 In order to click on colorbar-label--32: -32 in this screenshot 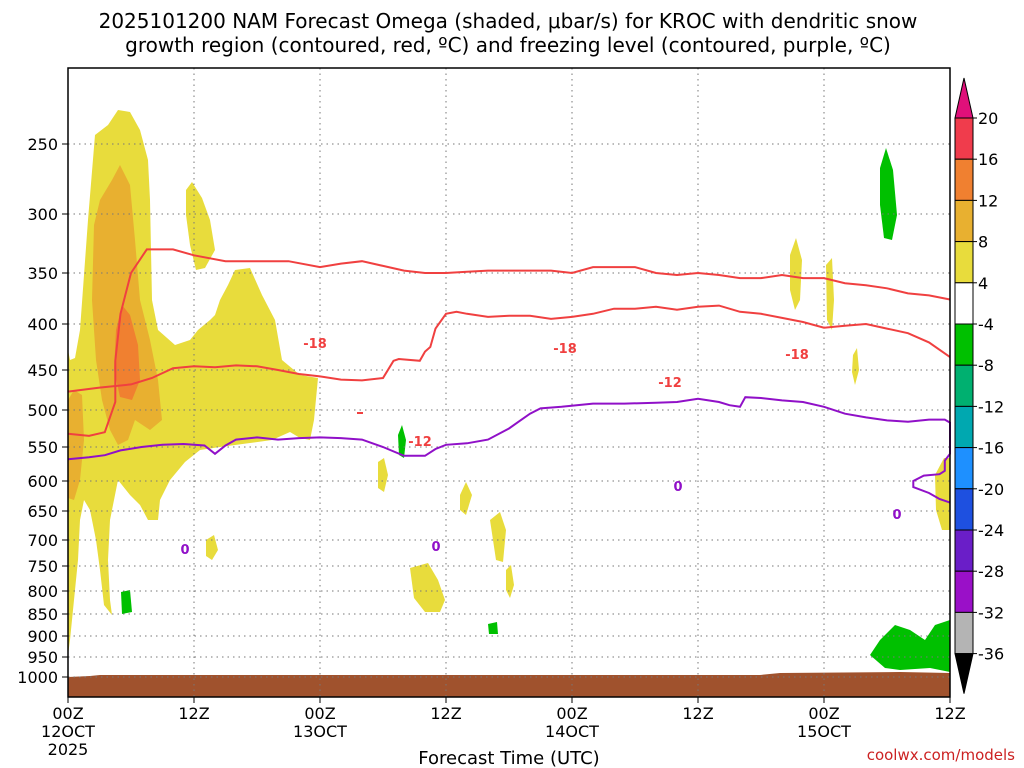, I will do `click(991, 612)`.